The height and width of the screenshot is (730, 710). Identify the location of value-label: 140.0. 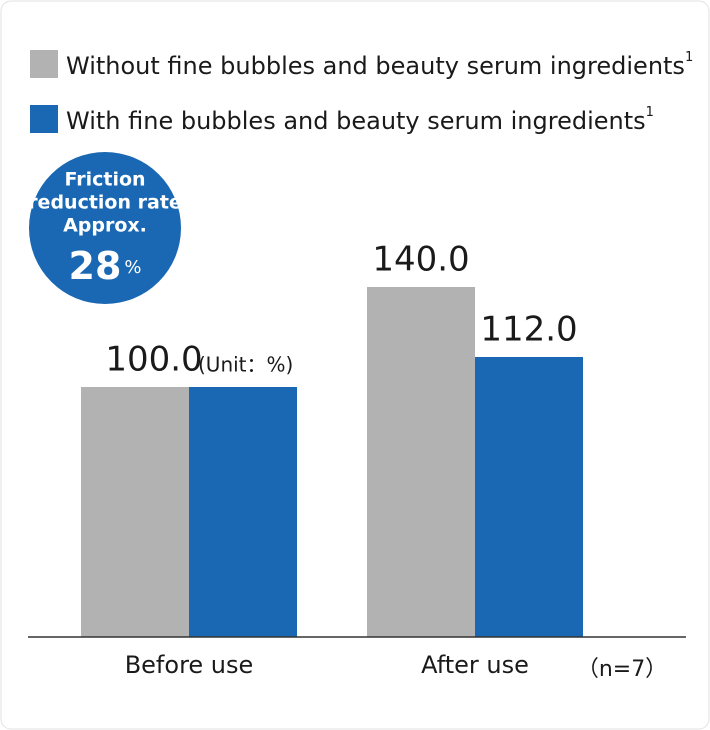
(420, 260).